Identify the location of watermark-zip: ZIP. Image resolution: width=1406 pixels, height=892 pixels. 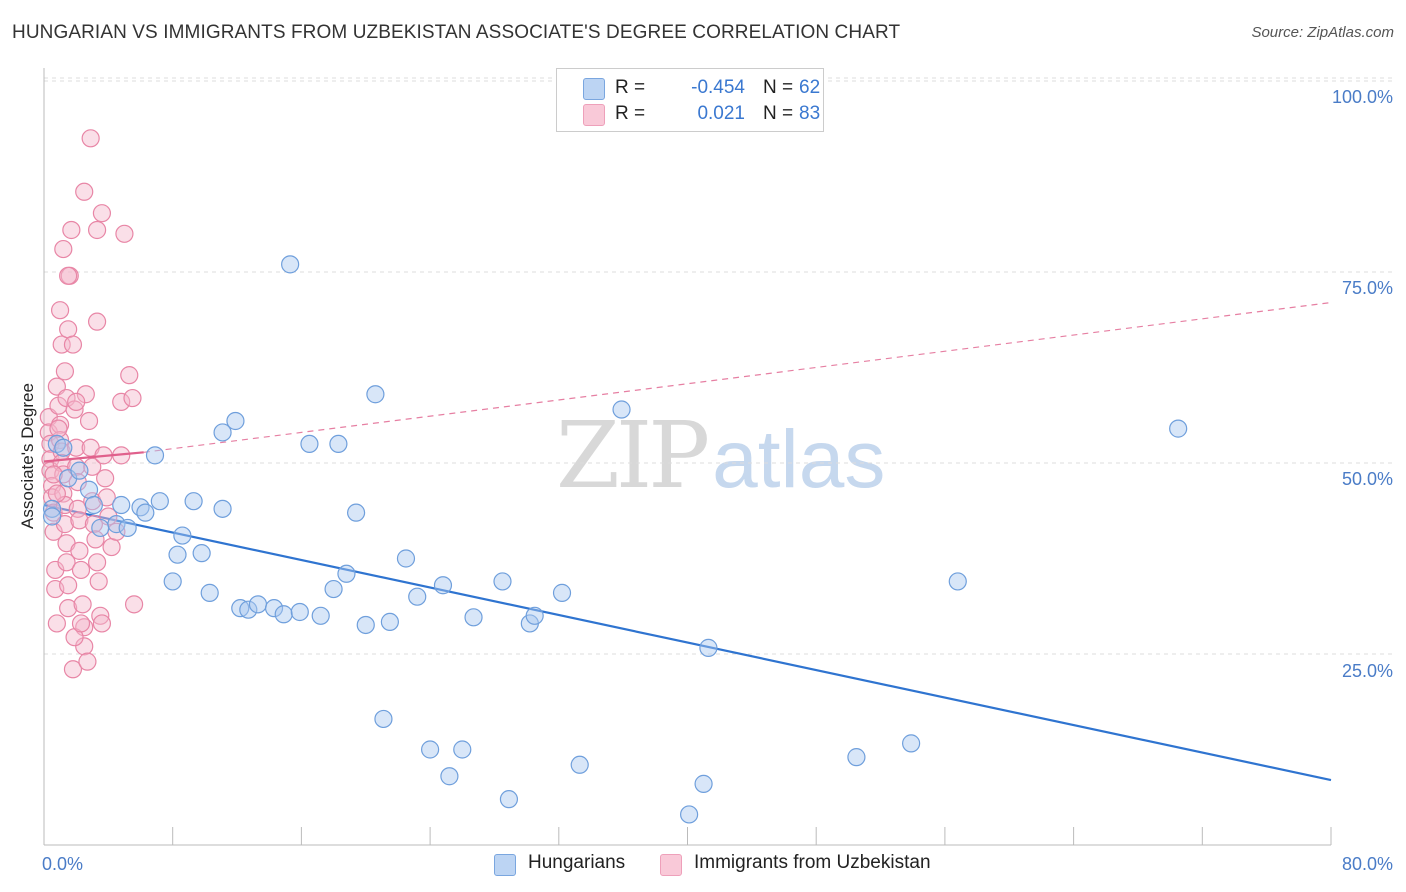
(633, 455).